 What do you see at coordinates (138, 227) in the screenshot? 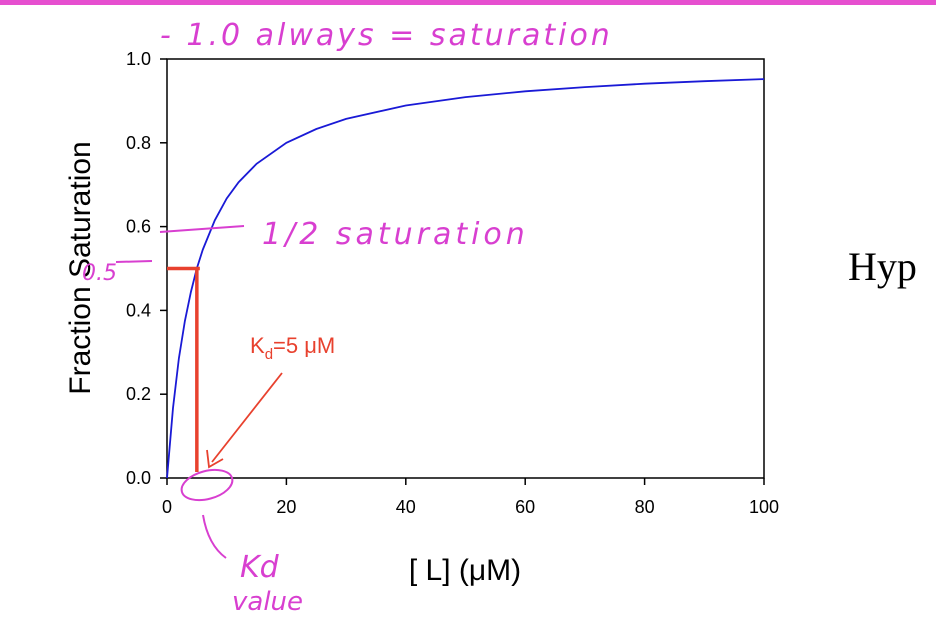
I see `y-tick-label: 0.6` at bounding box center [138, 227].